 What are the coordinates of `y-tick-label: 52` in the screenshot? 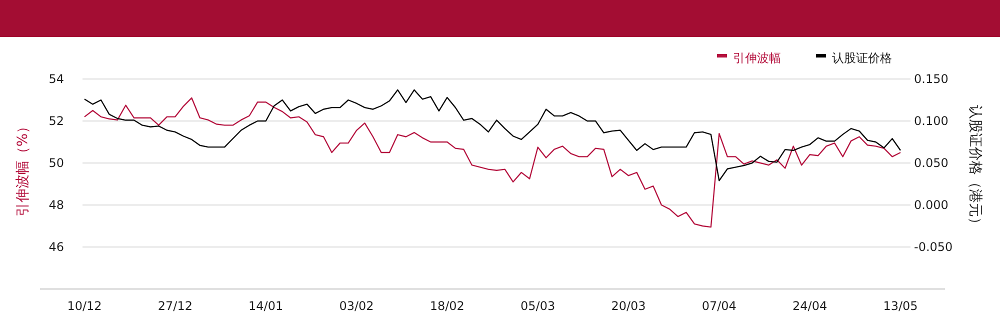 It's located at (56, 121).